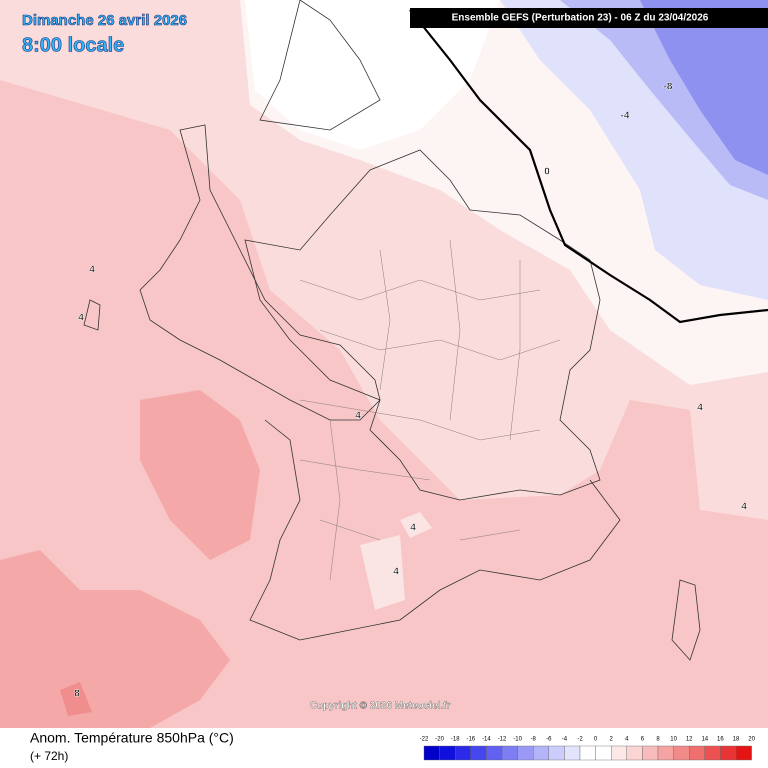 The image size is (768, 768). What do you see at coordinates (502, 740) in the screenshot?
I see `colorbar-label: -12` at bounding box center [502, 740].